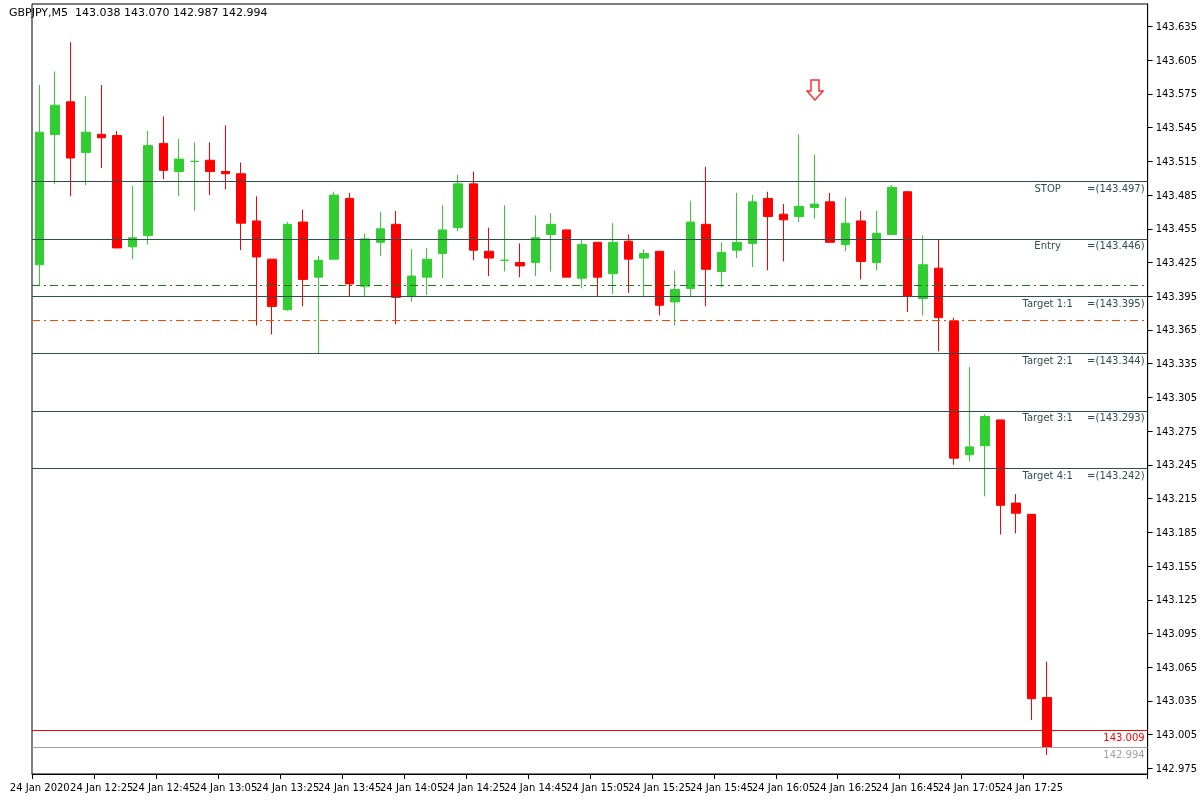 The image size is (1200, 800). What do you see at coordinates (473, 787) in the screenshot?
I see `x-tick-label: 24 Jan 14:25` at bounding box center [473, 787].